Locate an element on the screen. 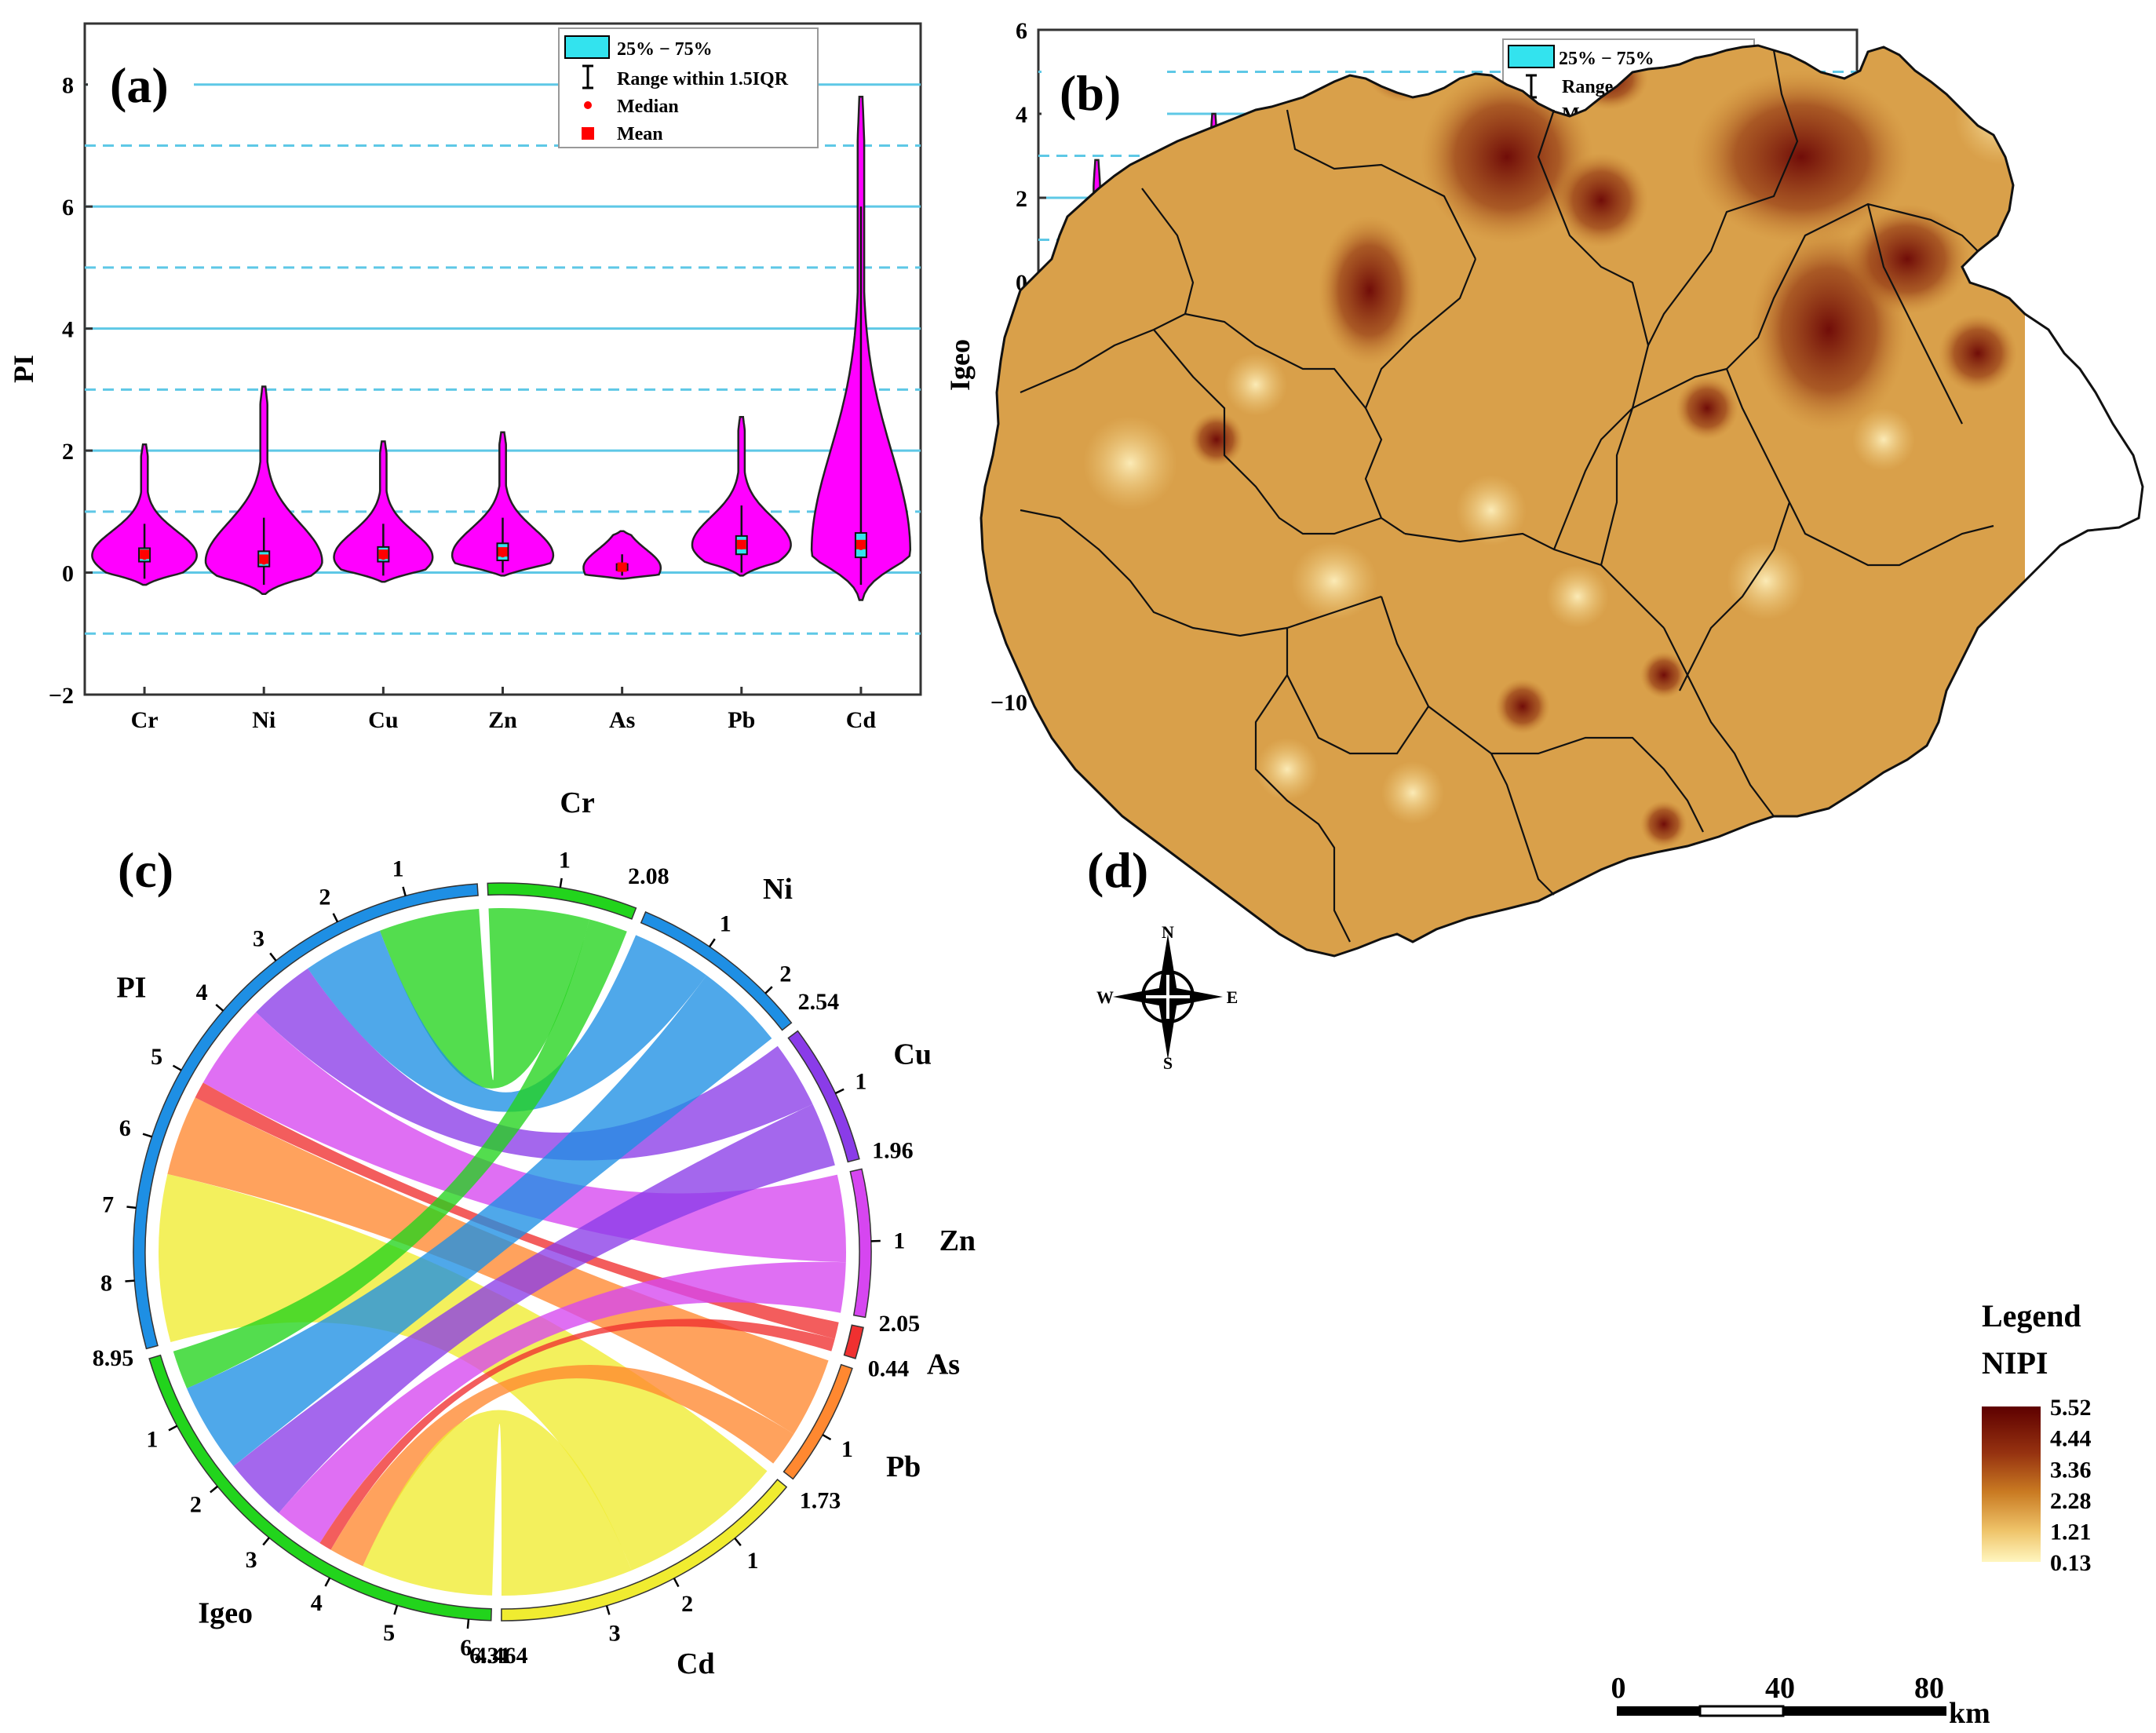 The height and width of the screenshot is (1733, 2156). nipi-colorbar-ticks: 5.52 4.44 3.36 2.28 1.21 0.13 is located at coordinates (2071, 1486).